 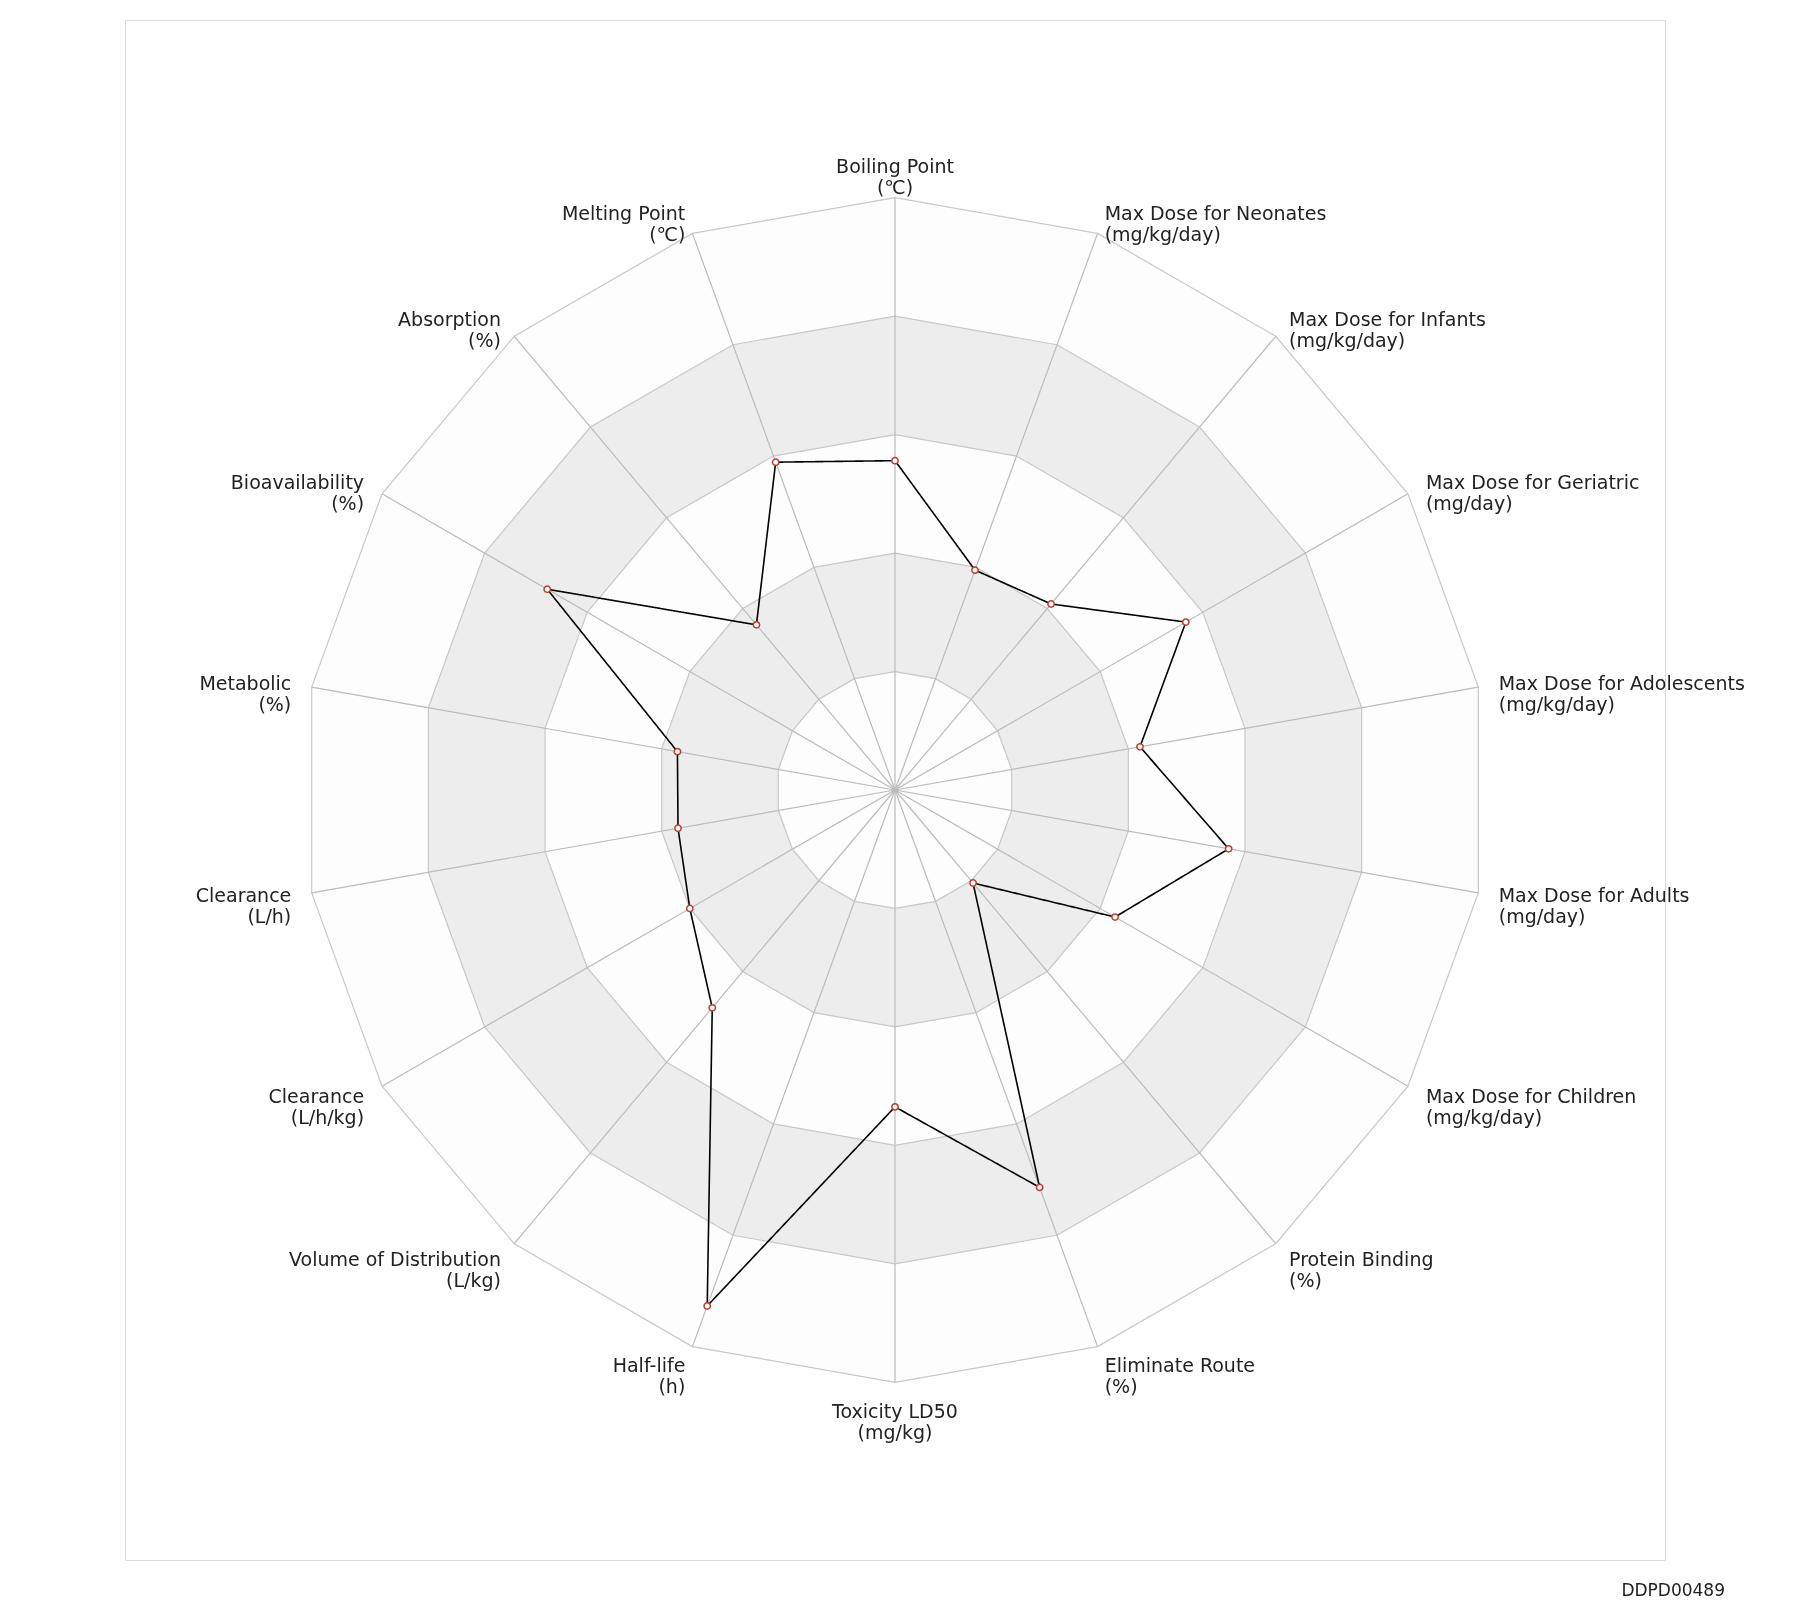 What do you see at coordinates (243, 906) in the screenshot?
I see `spoke-label: Clearance (L/h)` at bounding box center [243, 906].